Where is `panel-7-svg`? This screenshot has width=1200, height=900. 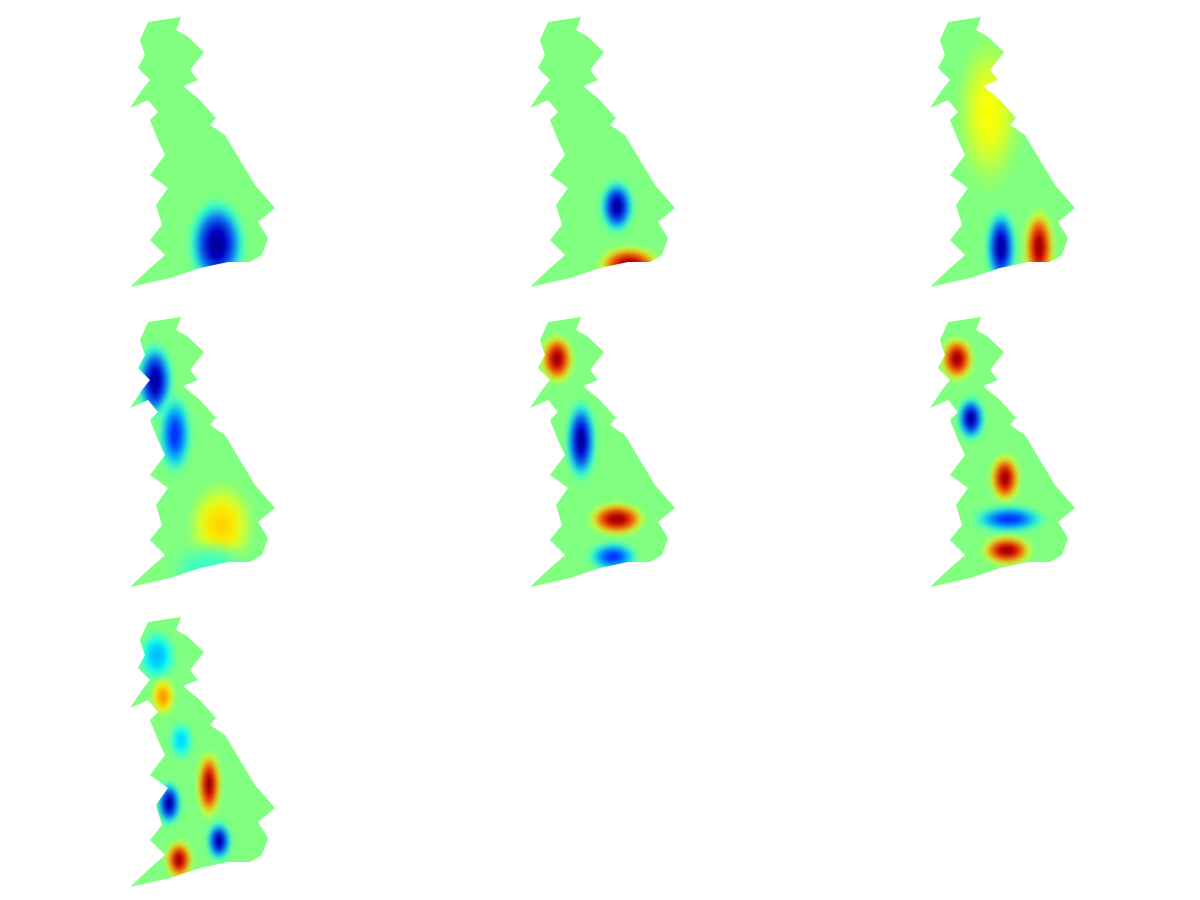
panel-7-svg is located at coordinates (202, 752).